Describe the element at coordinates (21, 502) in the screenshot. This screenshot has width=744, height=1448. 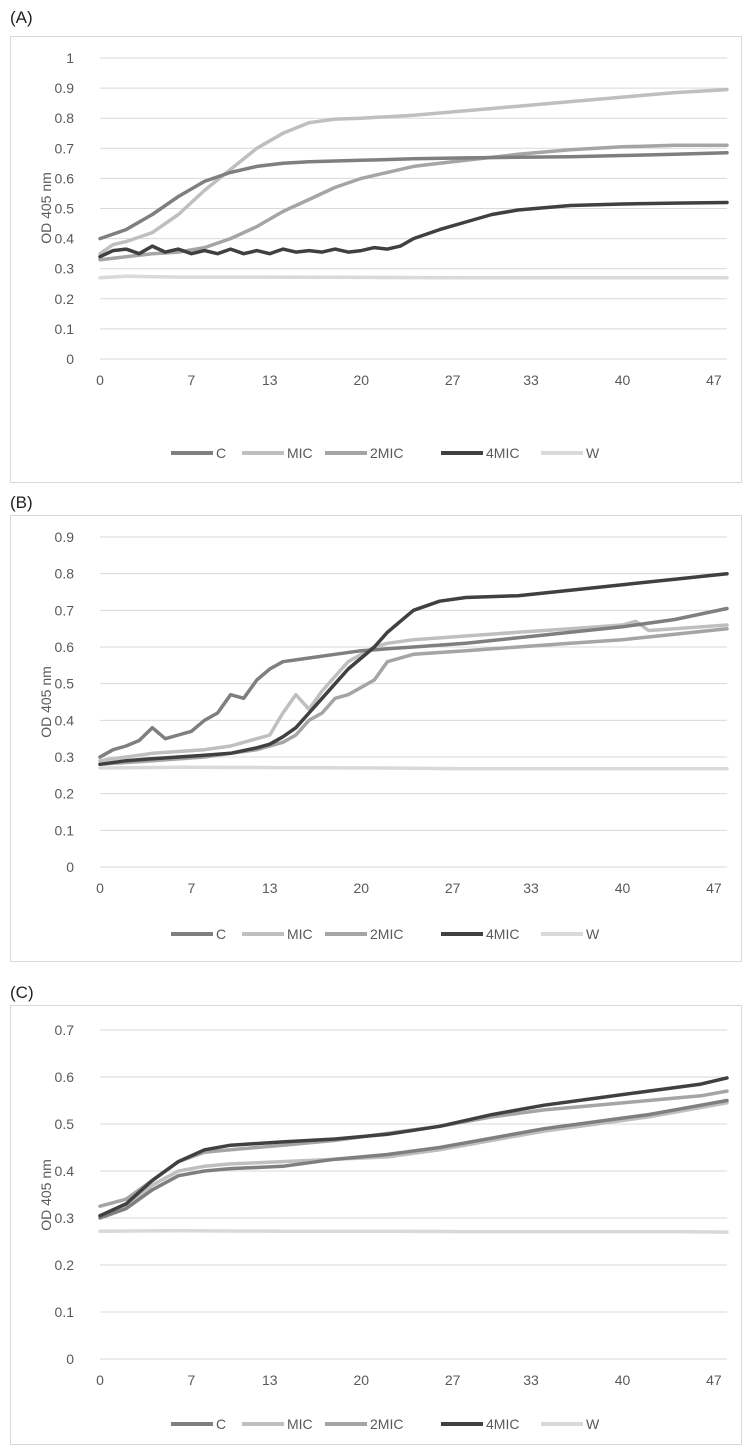
I see `panel-label-b: (B)` at that location.